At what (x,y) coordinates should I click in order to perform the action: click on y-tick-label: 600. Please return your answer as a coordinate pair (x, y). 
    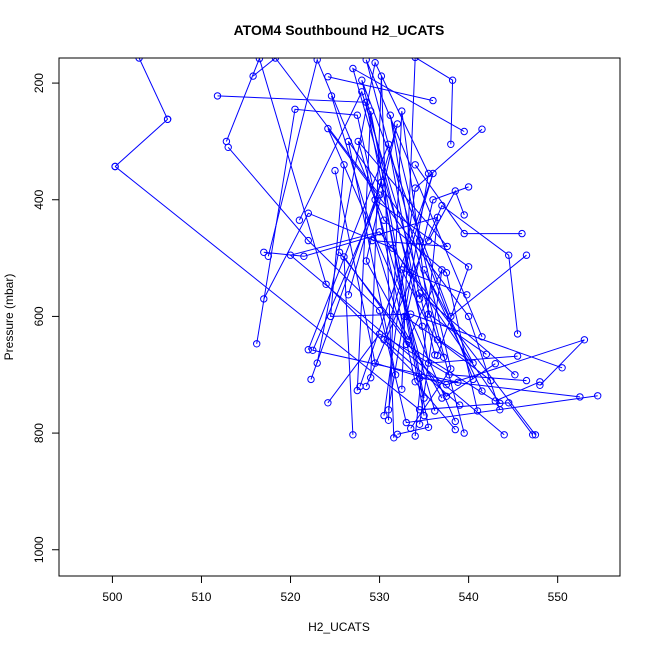
    Looking at the image, I should click on (39, 316).